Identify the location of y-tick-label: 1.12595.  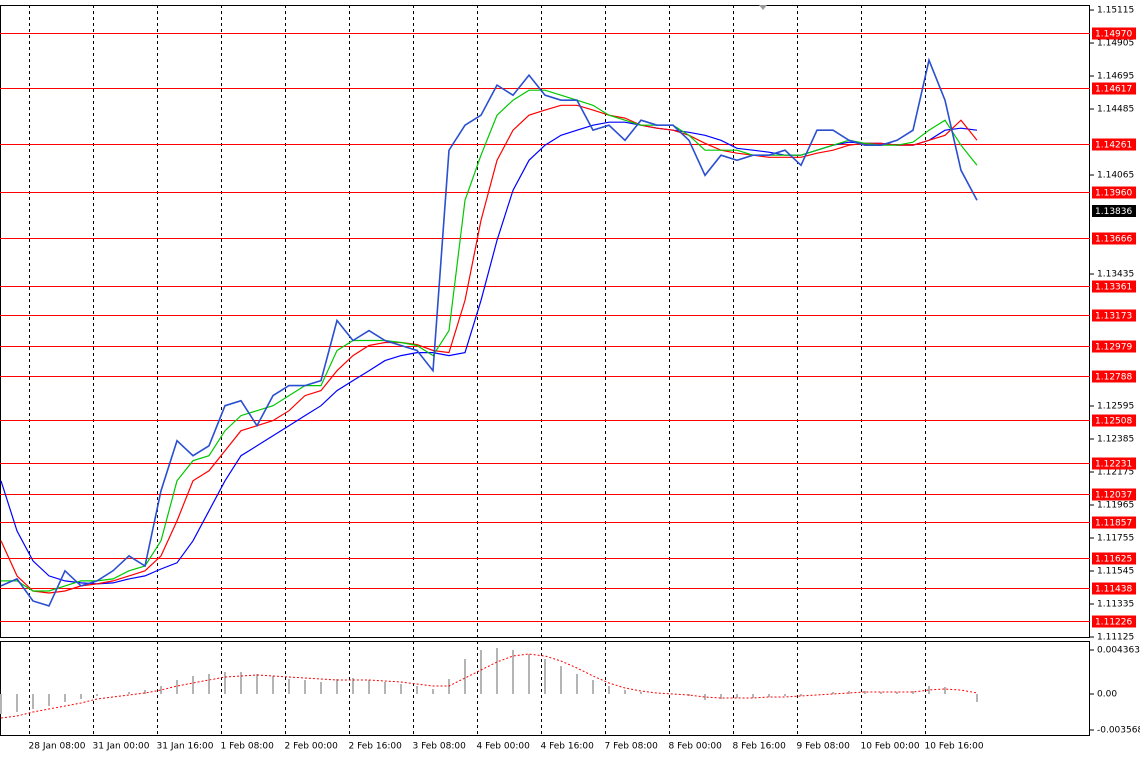
(1115, 407).